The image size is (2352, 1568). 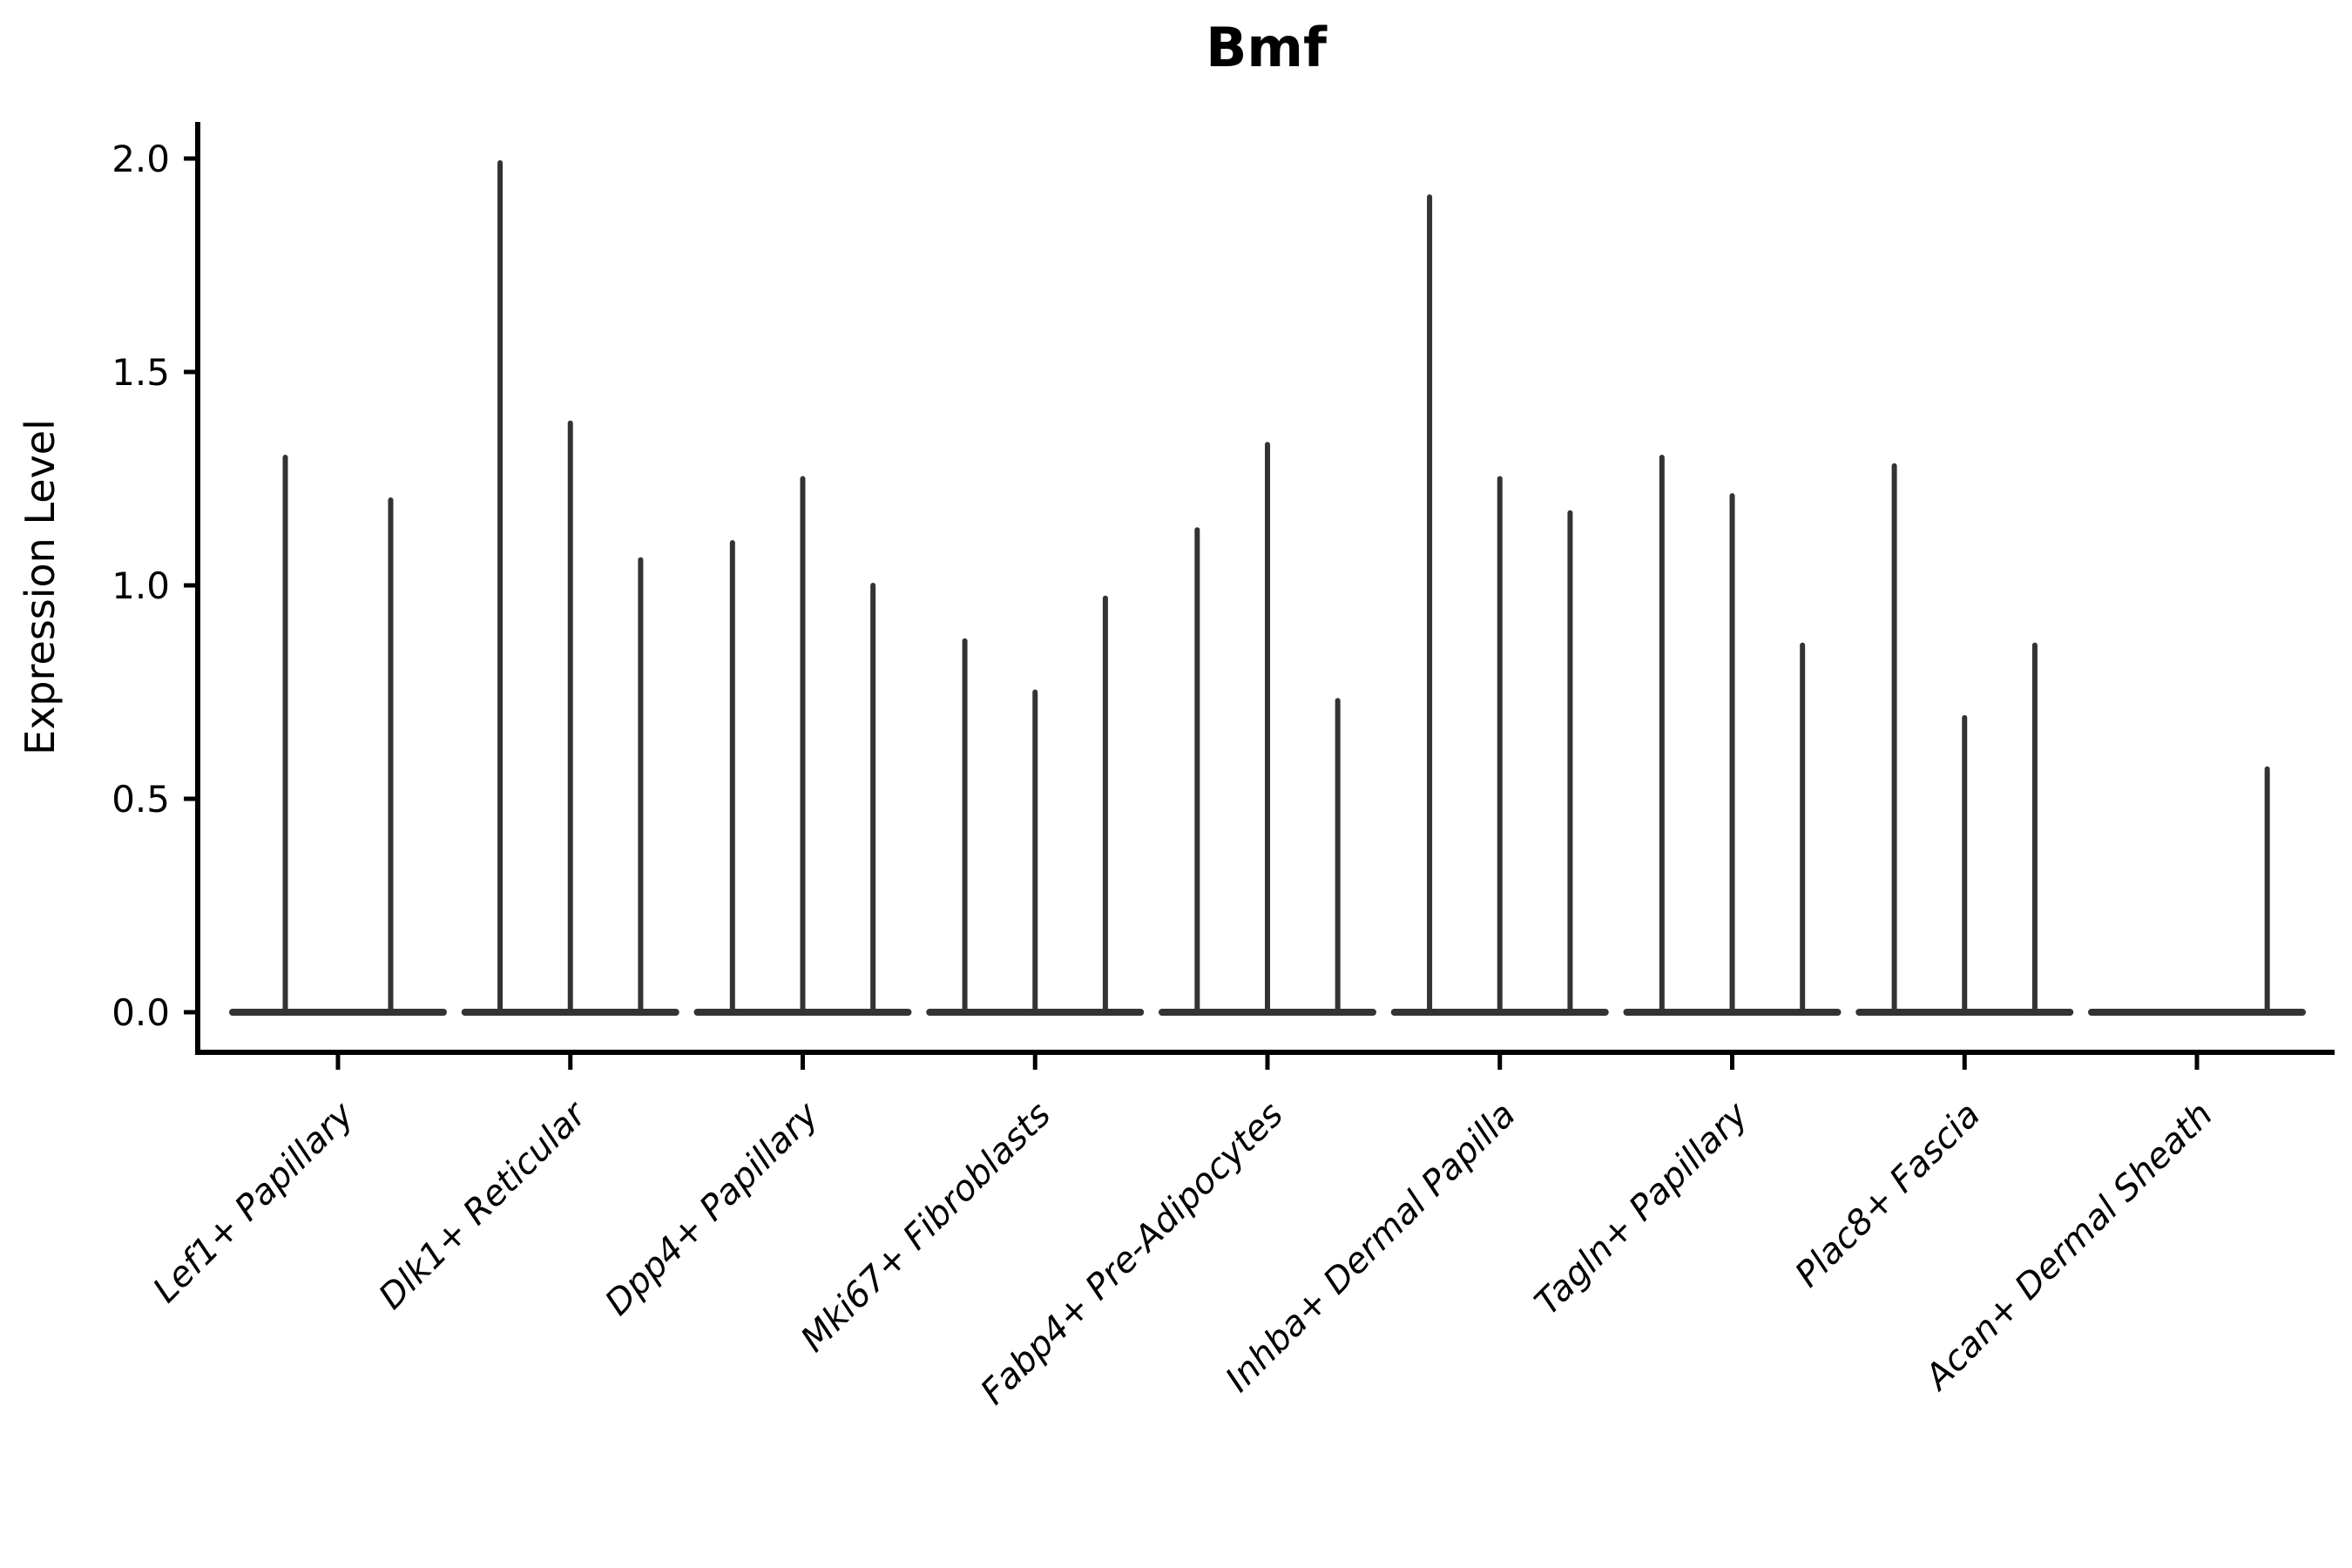 What do you see at coordinates (141, 159) in the screenshot?
I see `y-tick-label: 2.0` at bounding box center [141, 159].